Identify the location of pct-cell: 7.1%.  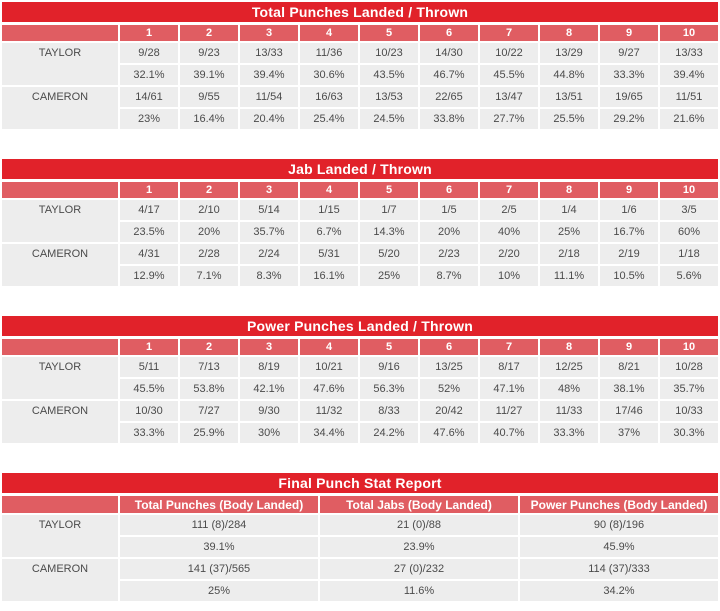
(209, 276).